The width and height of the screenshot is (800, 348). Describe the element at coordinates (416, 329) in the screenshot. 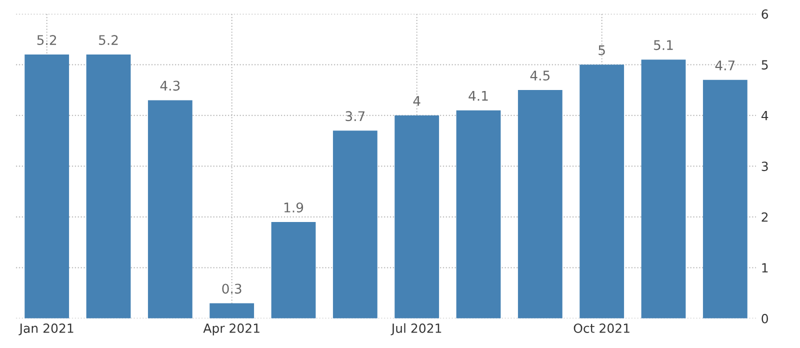

I see `x-tick-label: Jul 2021` at that location.